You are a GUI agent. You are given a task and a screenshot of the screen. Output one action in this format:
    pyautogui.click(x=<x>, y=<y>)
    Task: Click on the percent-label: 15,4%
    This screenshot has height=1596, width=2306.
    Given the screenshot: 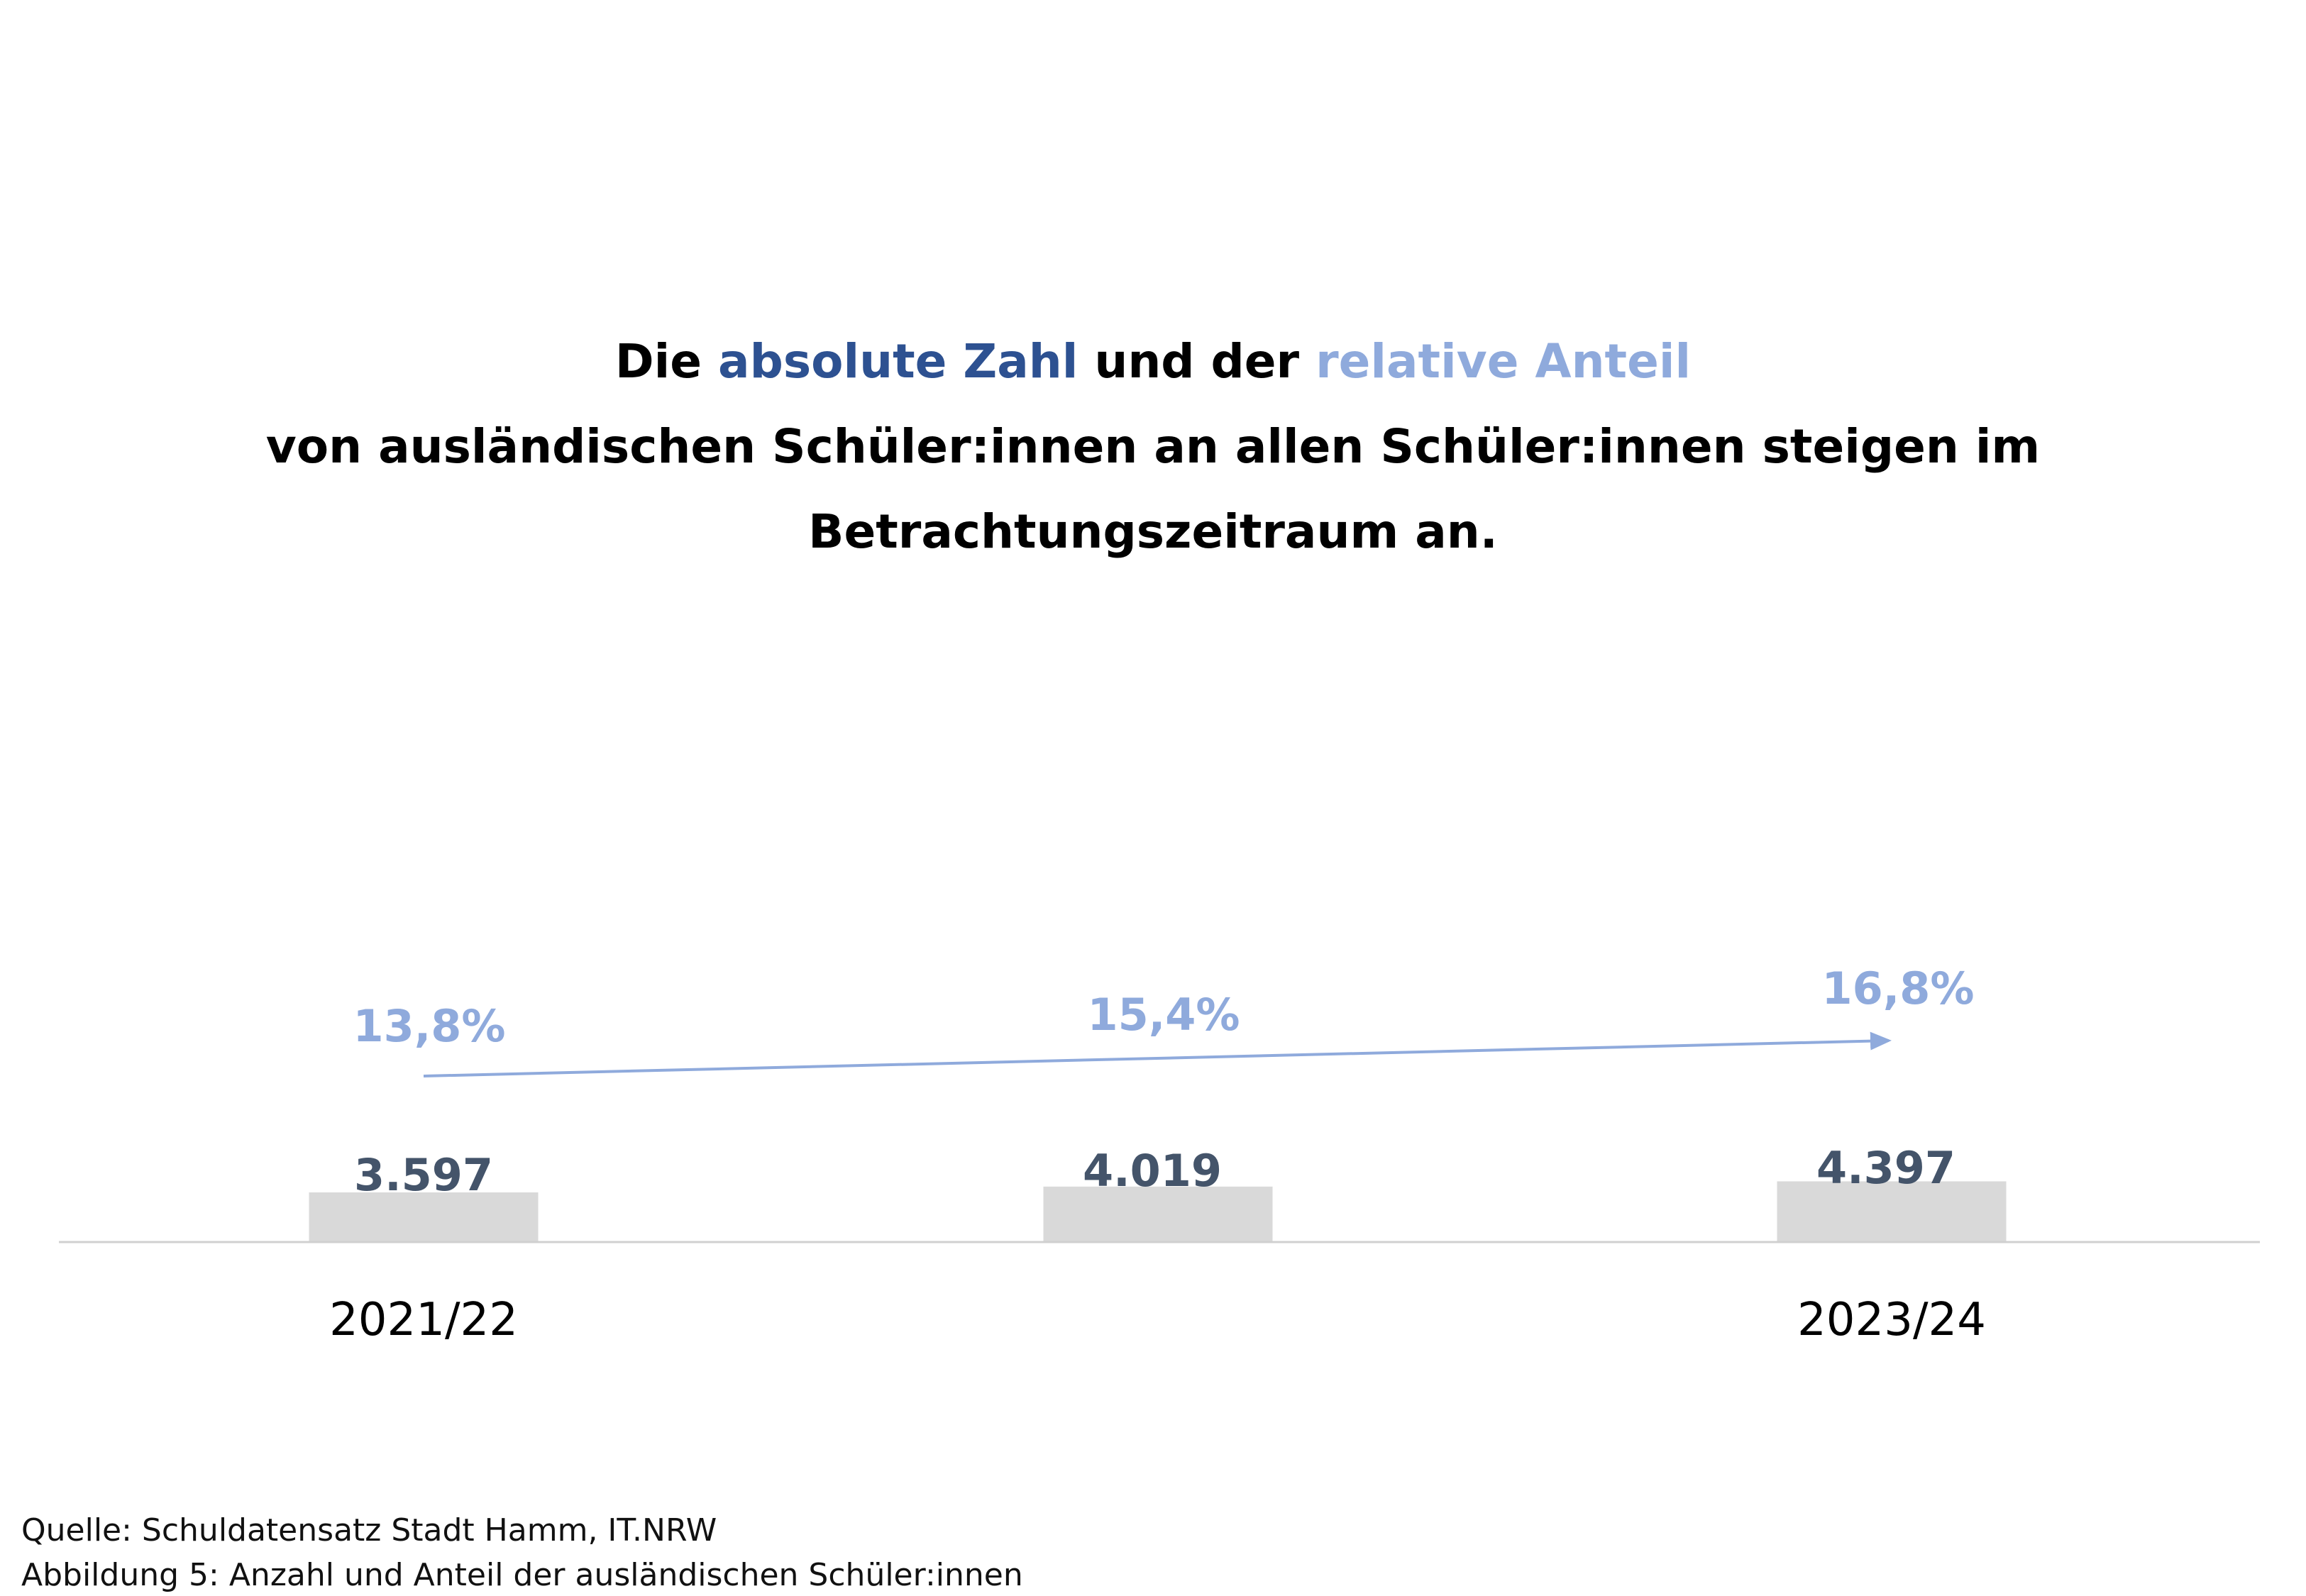 What is the action you would take?
    pyautogui.click(x=1163, y=1015)
    